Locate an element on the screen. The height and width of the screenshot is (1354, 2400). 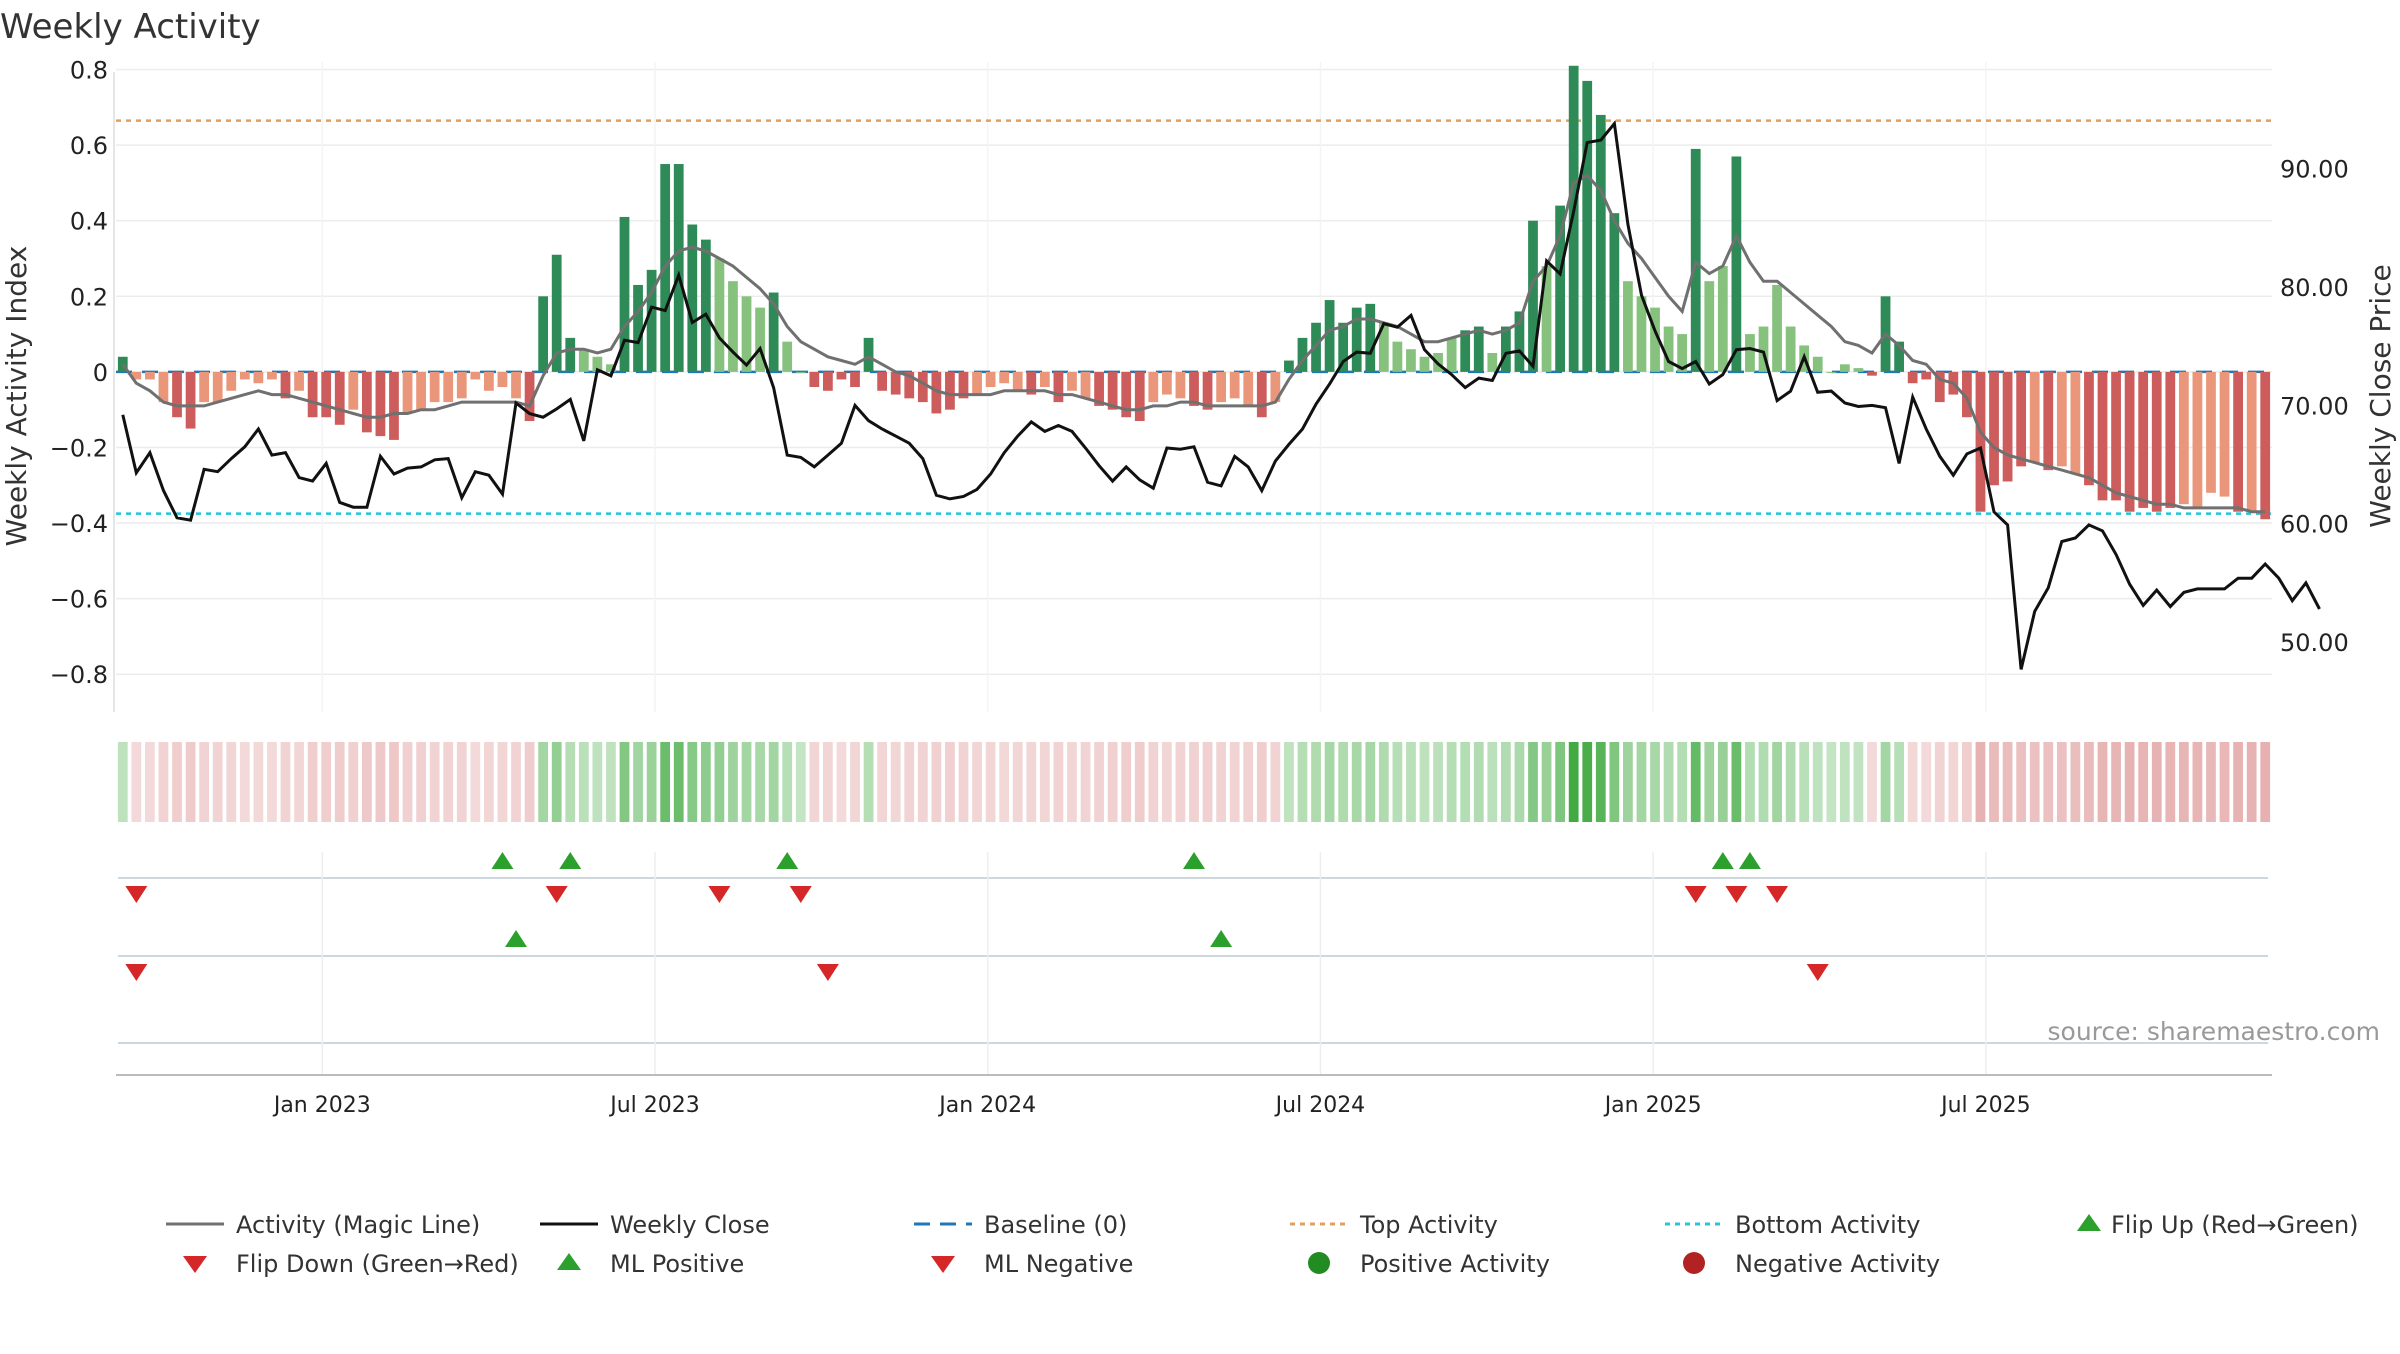
x-tick-label: Jul 2024 is located at coordinates (1320, 1105).